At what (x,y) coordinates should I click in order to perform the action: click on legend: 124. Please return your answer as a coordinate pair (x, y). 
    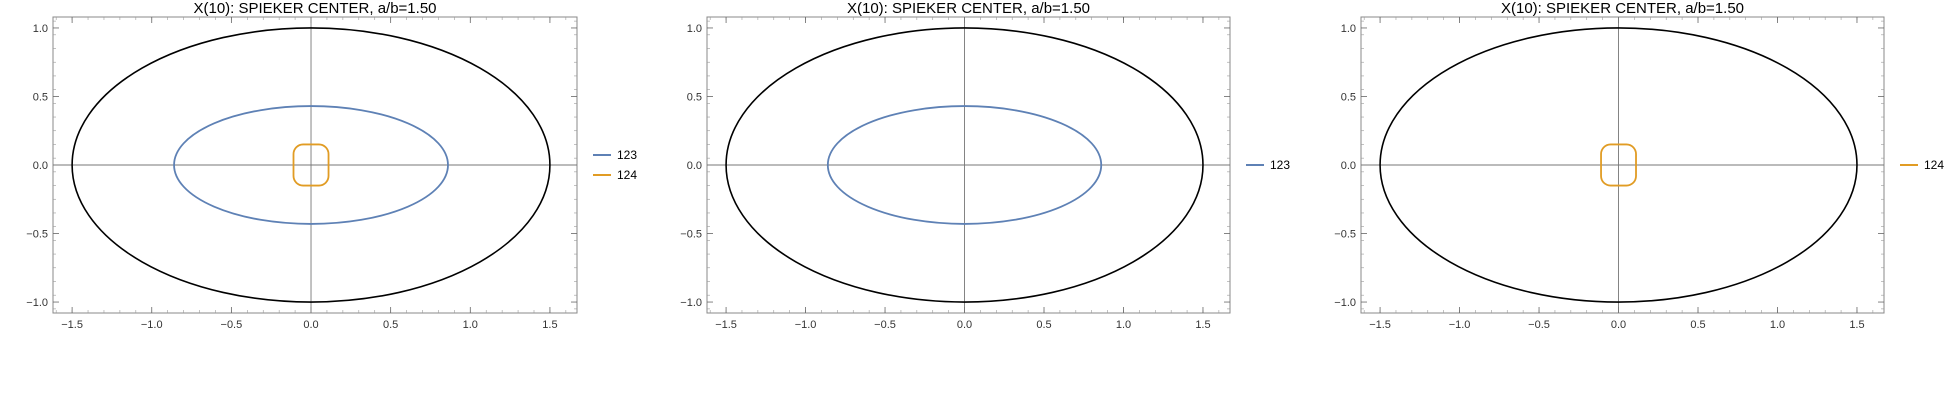
    Looking at the image, I should click on (1922, 165).